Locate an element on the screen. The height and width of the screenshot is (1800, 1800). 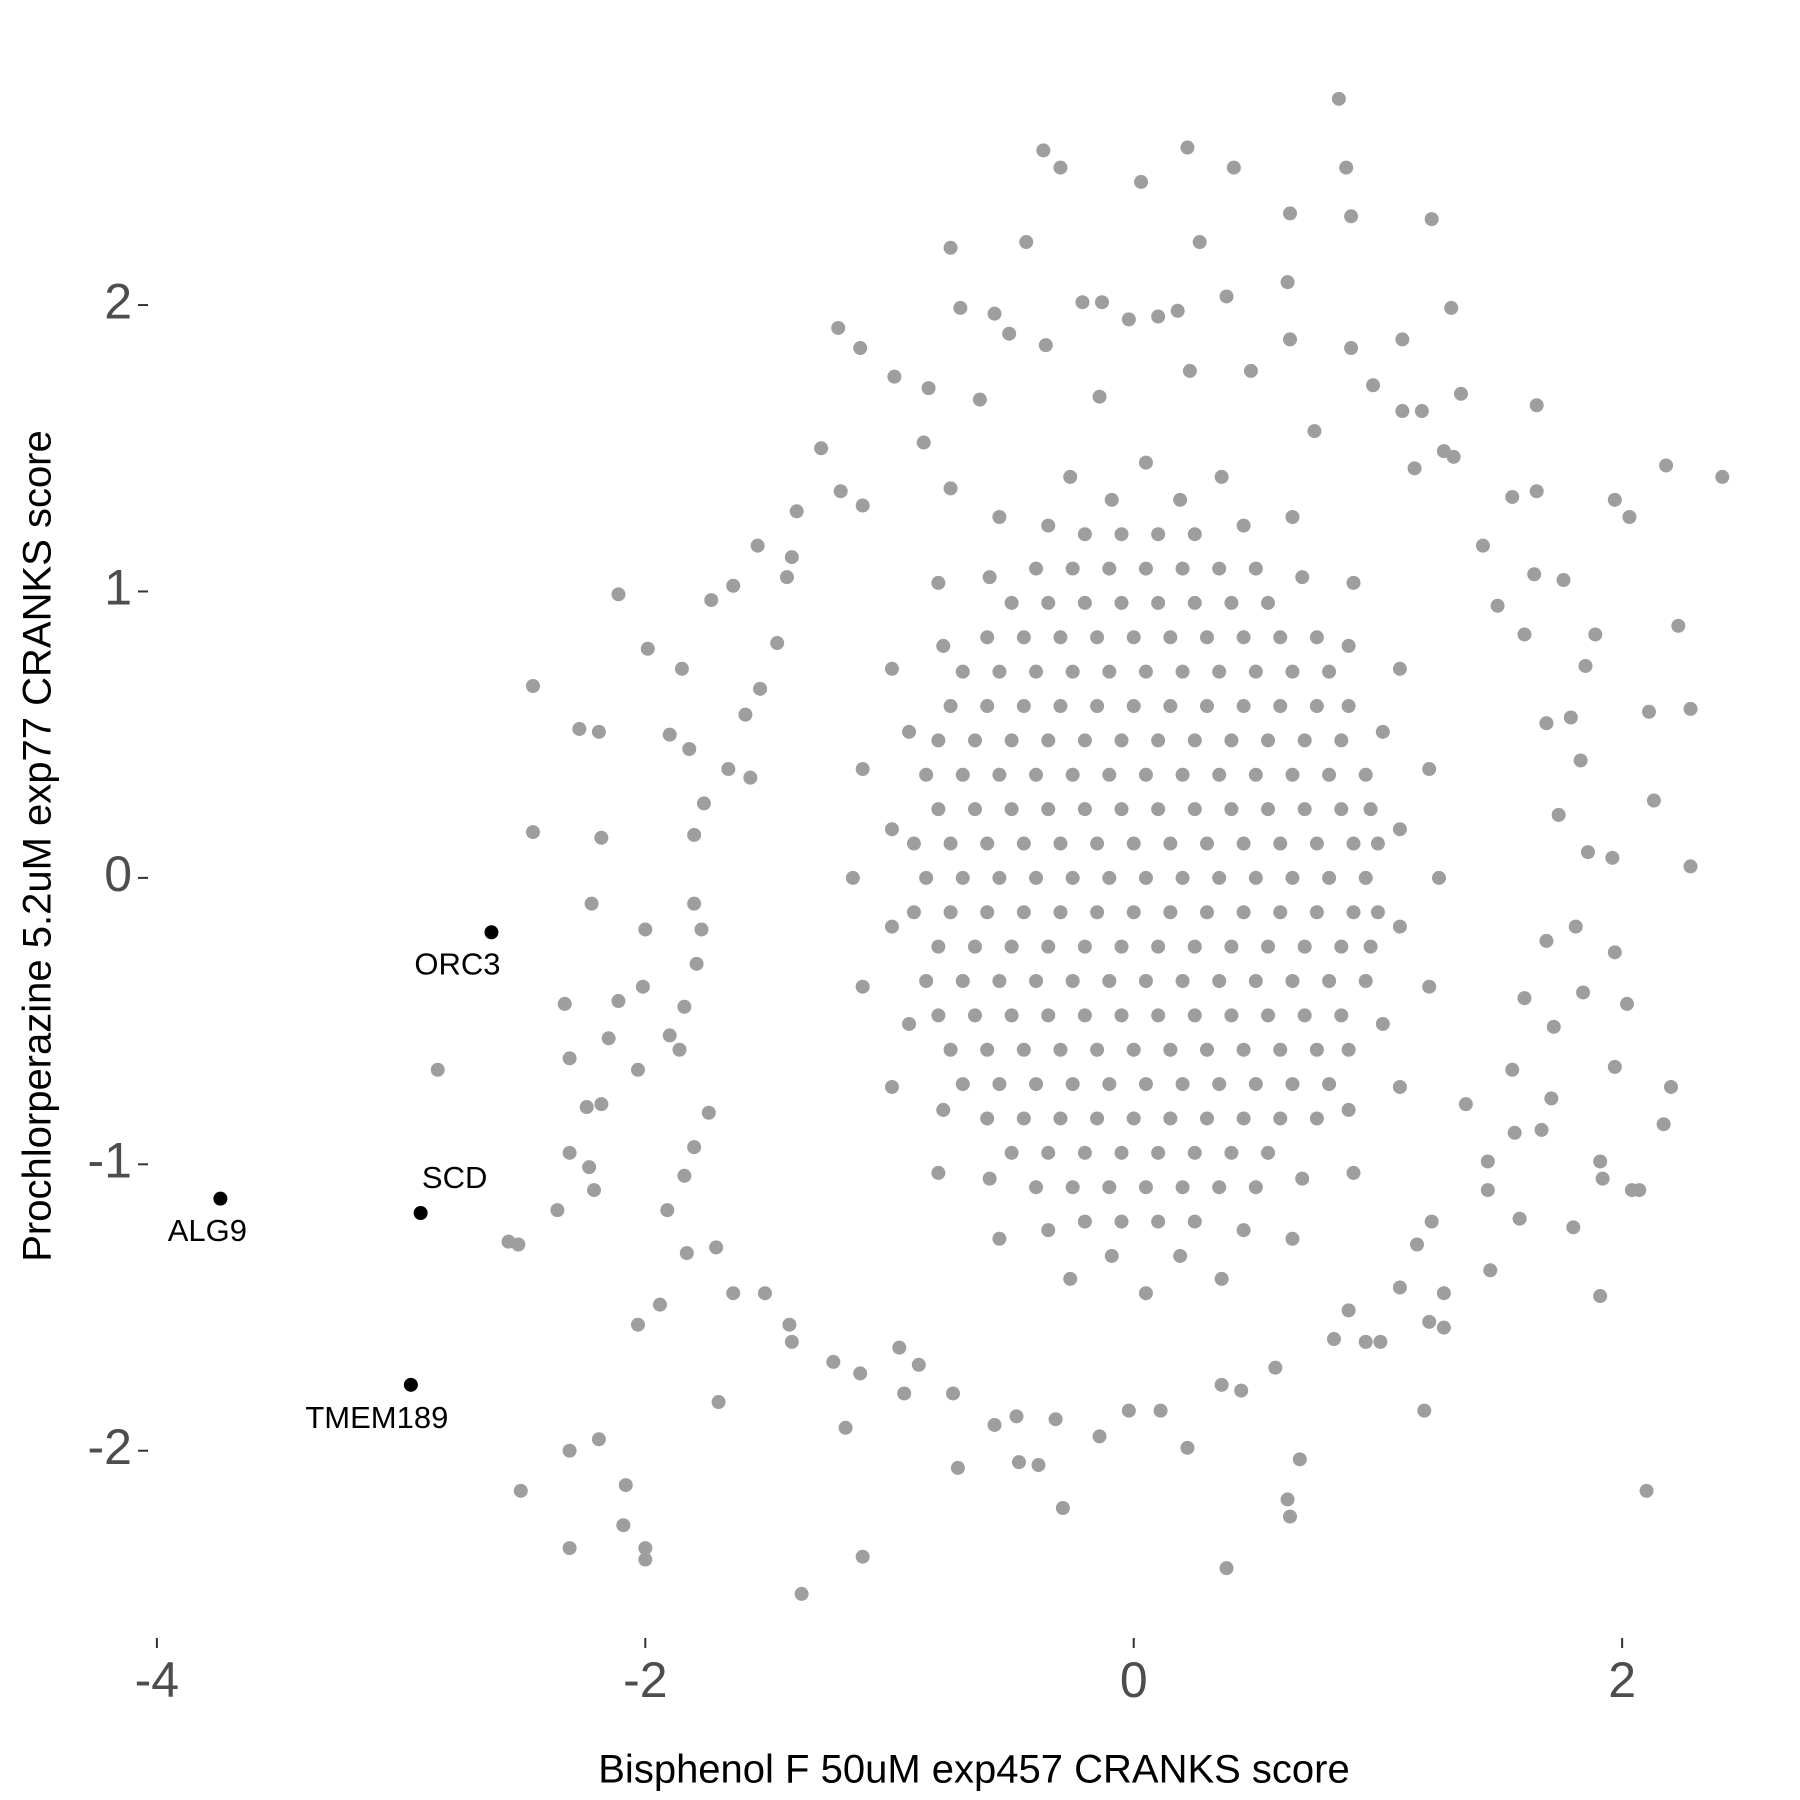
point-label: ORC3 is located at coordinates (457, 963).